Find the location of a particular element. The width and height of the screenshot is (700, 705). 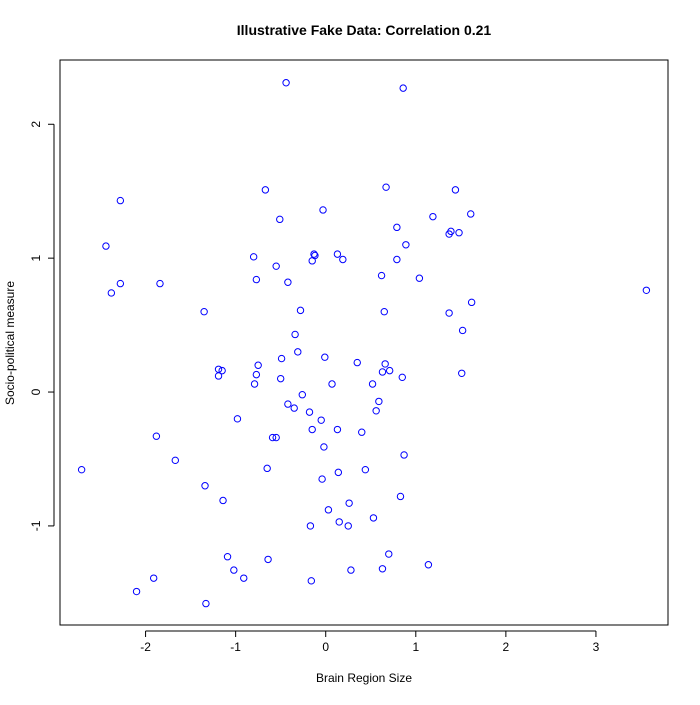

y-tick-label: 1 is located at coordinates (36, 257).